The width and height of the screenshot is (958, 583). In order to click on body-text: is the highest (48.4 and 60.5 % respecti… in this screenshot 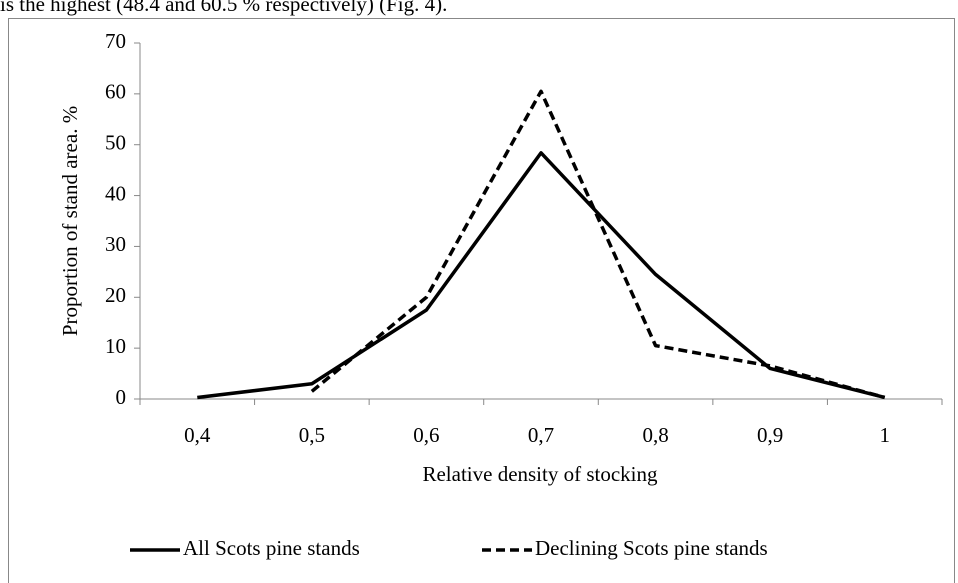, I will do `click(223, 8)`.